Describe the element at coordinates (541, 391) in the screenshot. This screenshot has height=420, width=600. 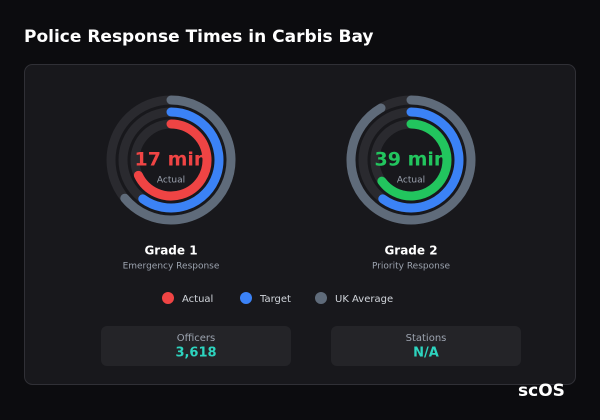
I see `brand: scOS` at that location.